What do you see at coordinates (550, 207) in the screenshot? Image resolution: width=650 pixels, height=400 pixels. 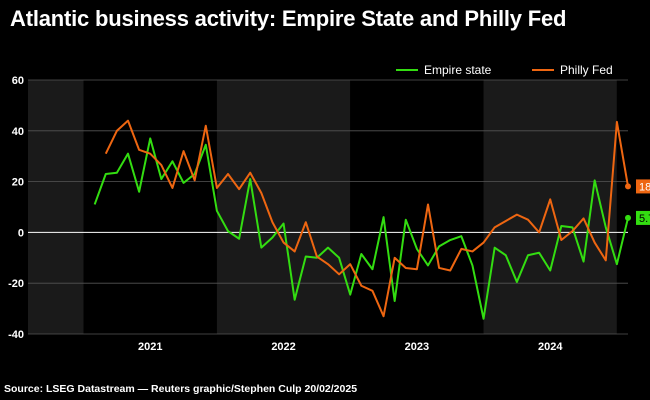 I see `year-band-2024` at bounding box center [550, 207].